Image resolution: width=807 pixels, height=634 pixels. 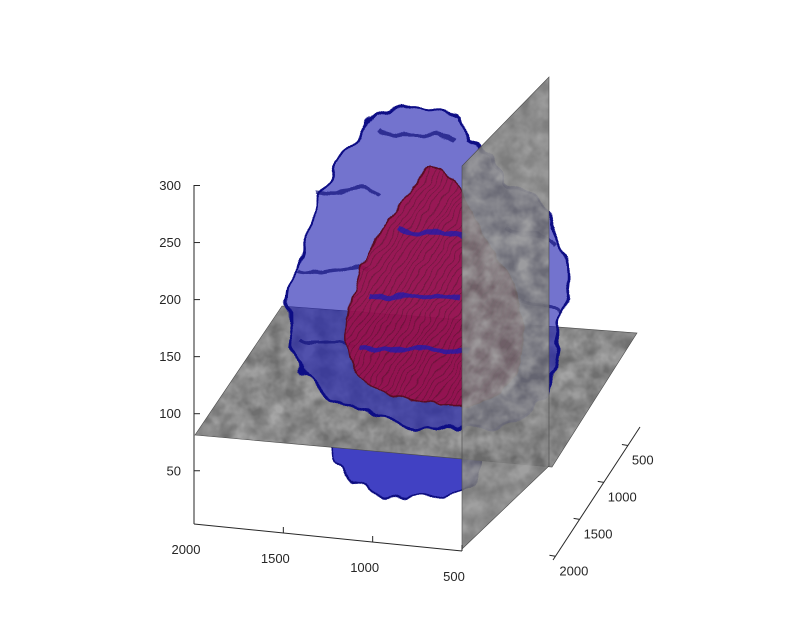 I want to click on z-tick-label: 300, so click(x=170, y=185).